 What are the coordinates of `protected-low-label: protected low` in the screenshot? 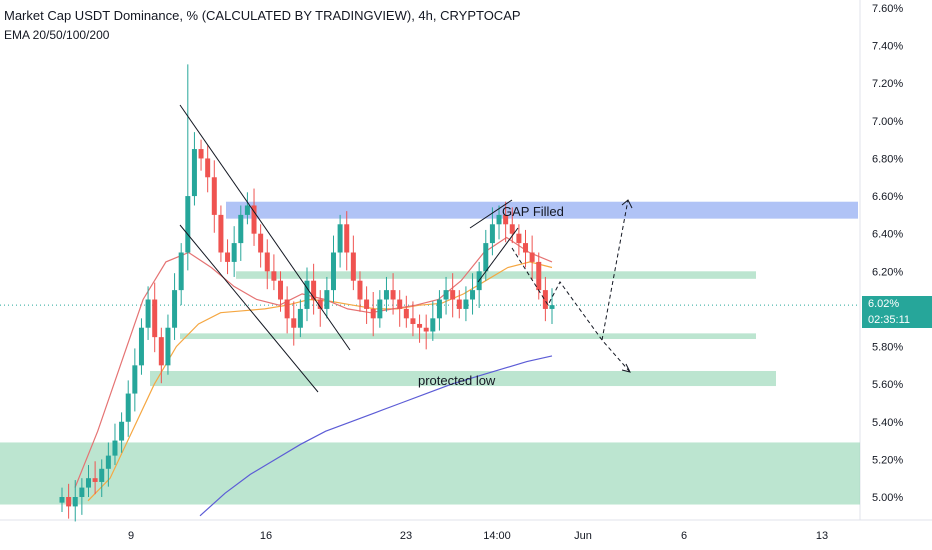 It's located at (457, 380).